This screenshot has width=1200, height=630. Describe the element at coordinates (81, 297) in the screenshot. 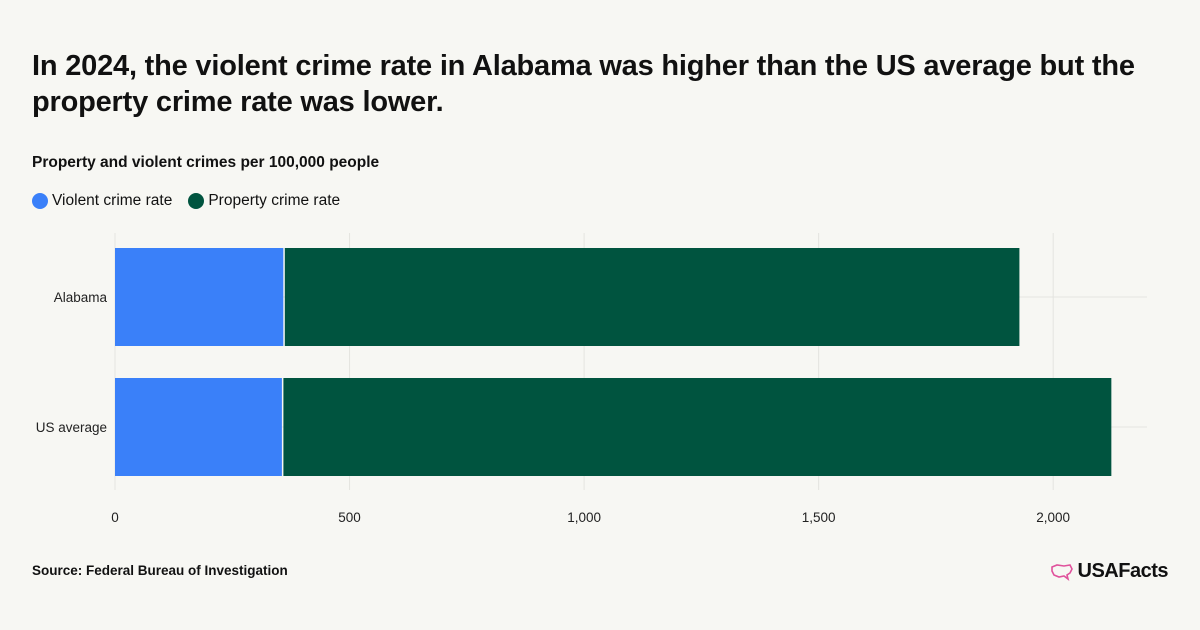

I see `category-label: Alabama` at that location.